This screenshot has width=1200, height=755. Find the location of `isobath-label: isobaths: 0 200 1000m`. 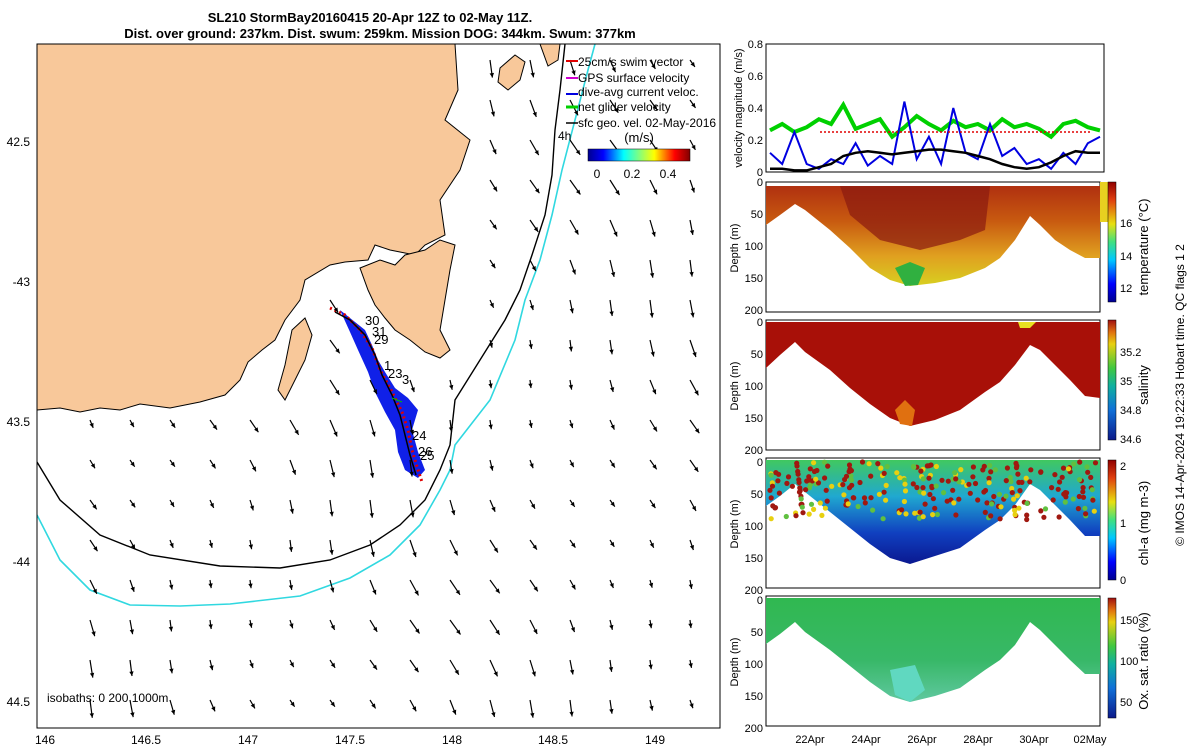

isobath-label: isobaths: 0 200 1000m is located at coordinates (107, 698).